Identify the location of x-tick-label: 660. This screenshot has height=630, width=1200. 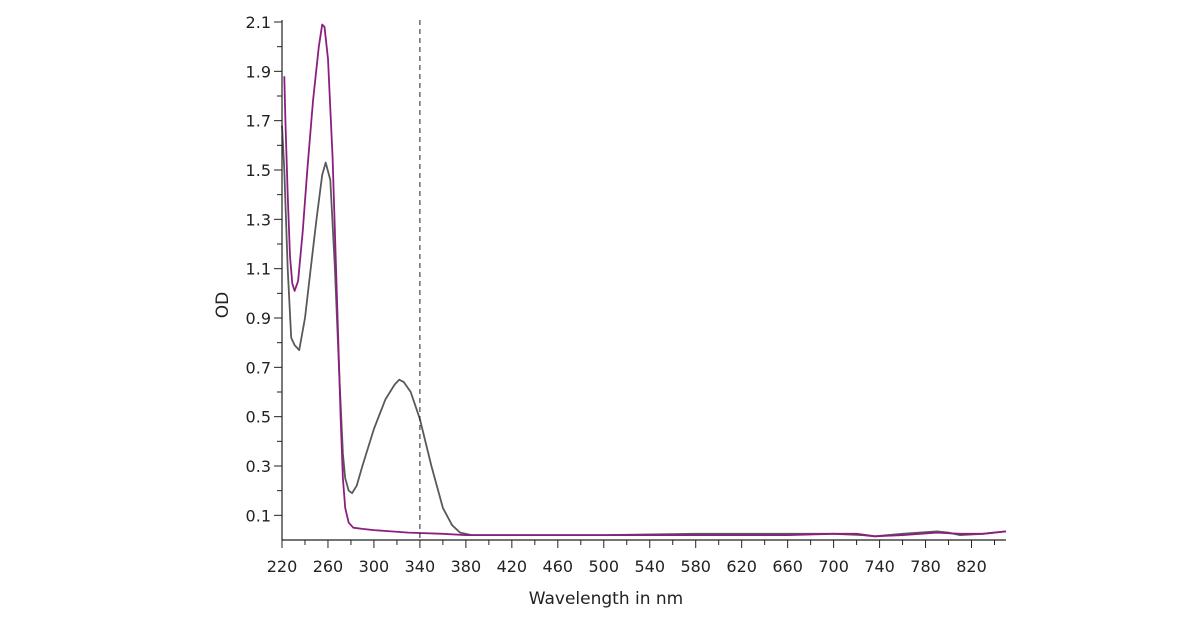
(787, 566).